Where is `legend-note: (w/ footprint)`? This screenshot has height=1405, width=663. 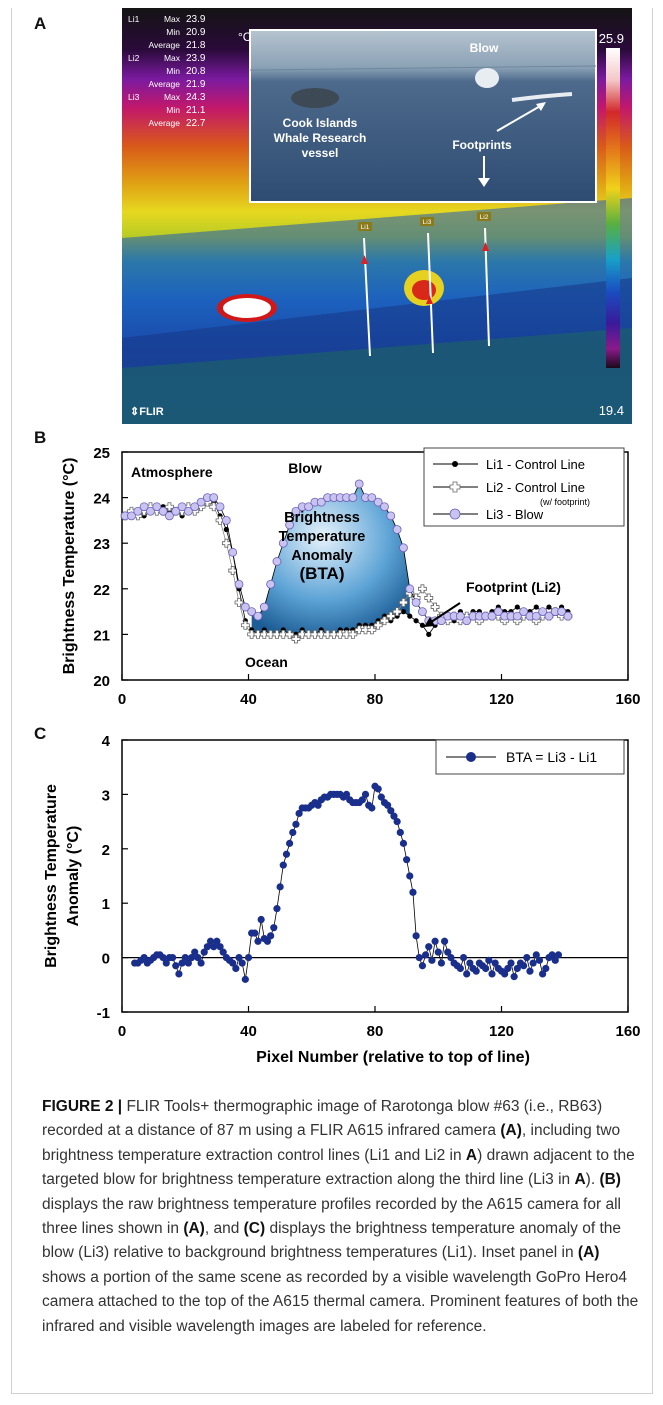 legend-note: (w/ footprint) is located at coordinates (565, 502).